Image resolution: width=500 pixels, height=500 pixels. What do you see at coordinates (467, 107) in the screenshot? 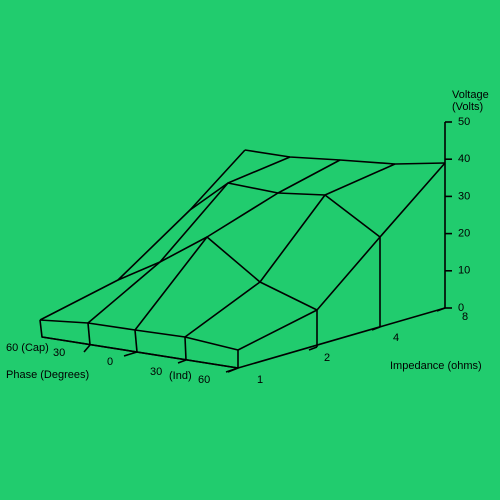
I see `axis-title: (Volts)` at bounding box center [467, 107].